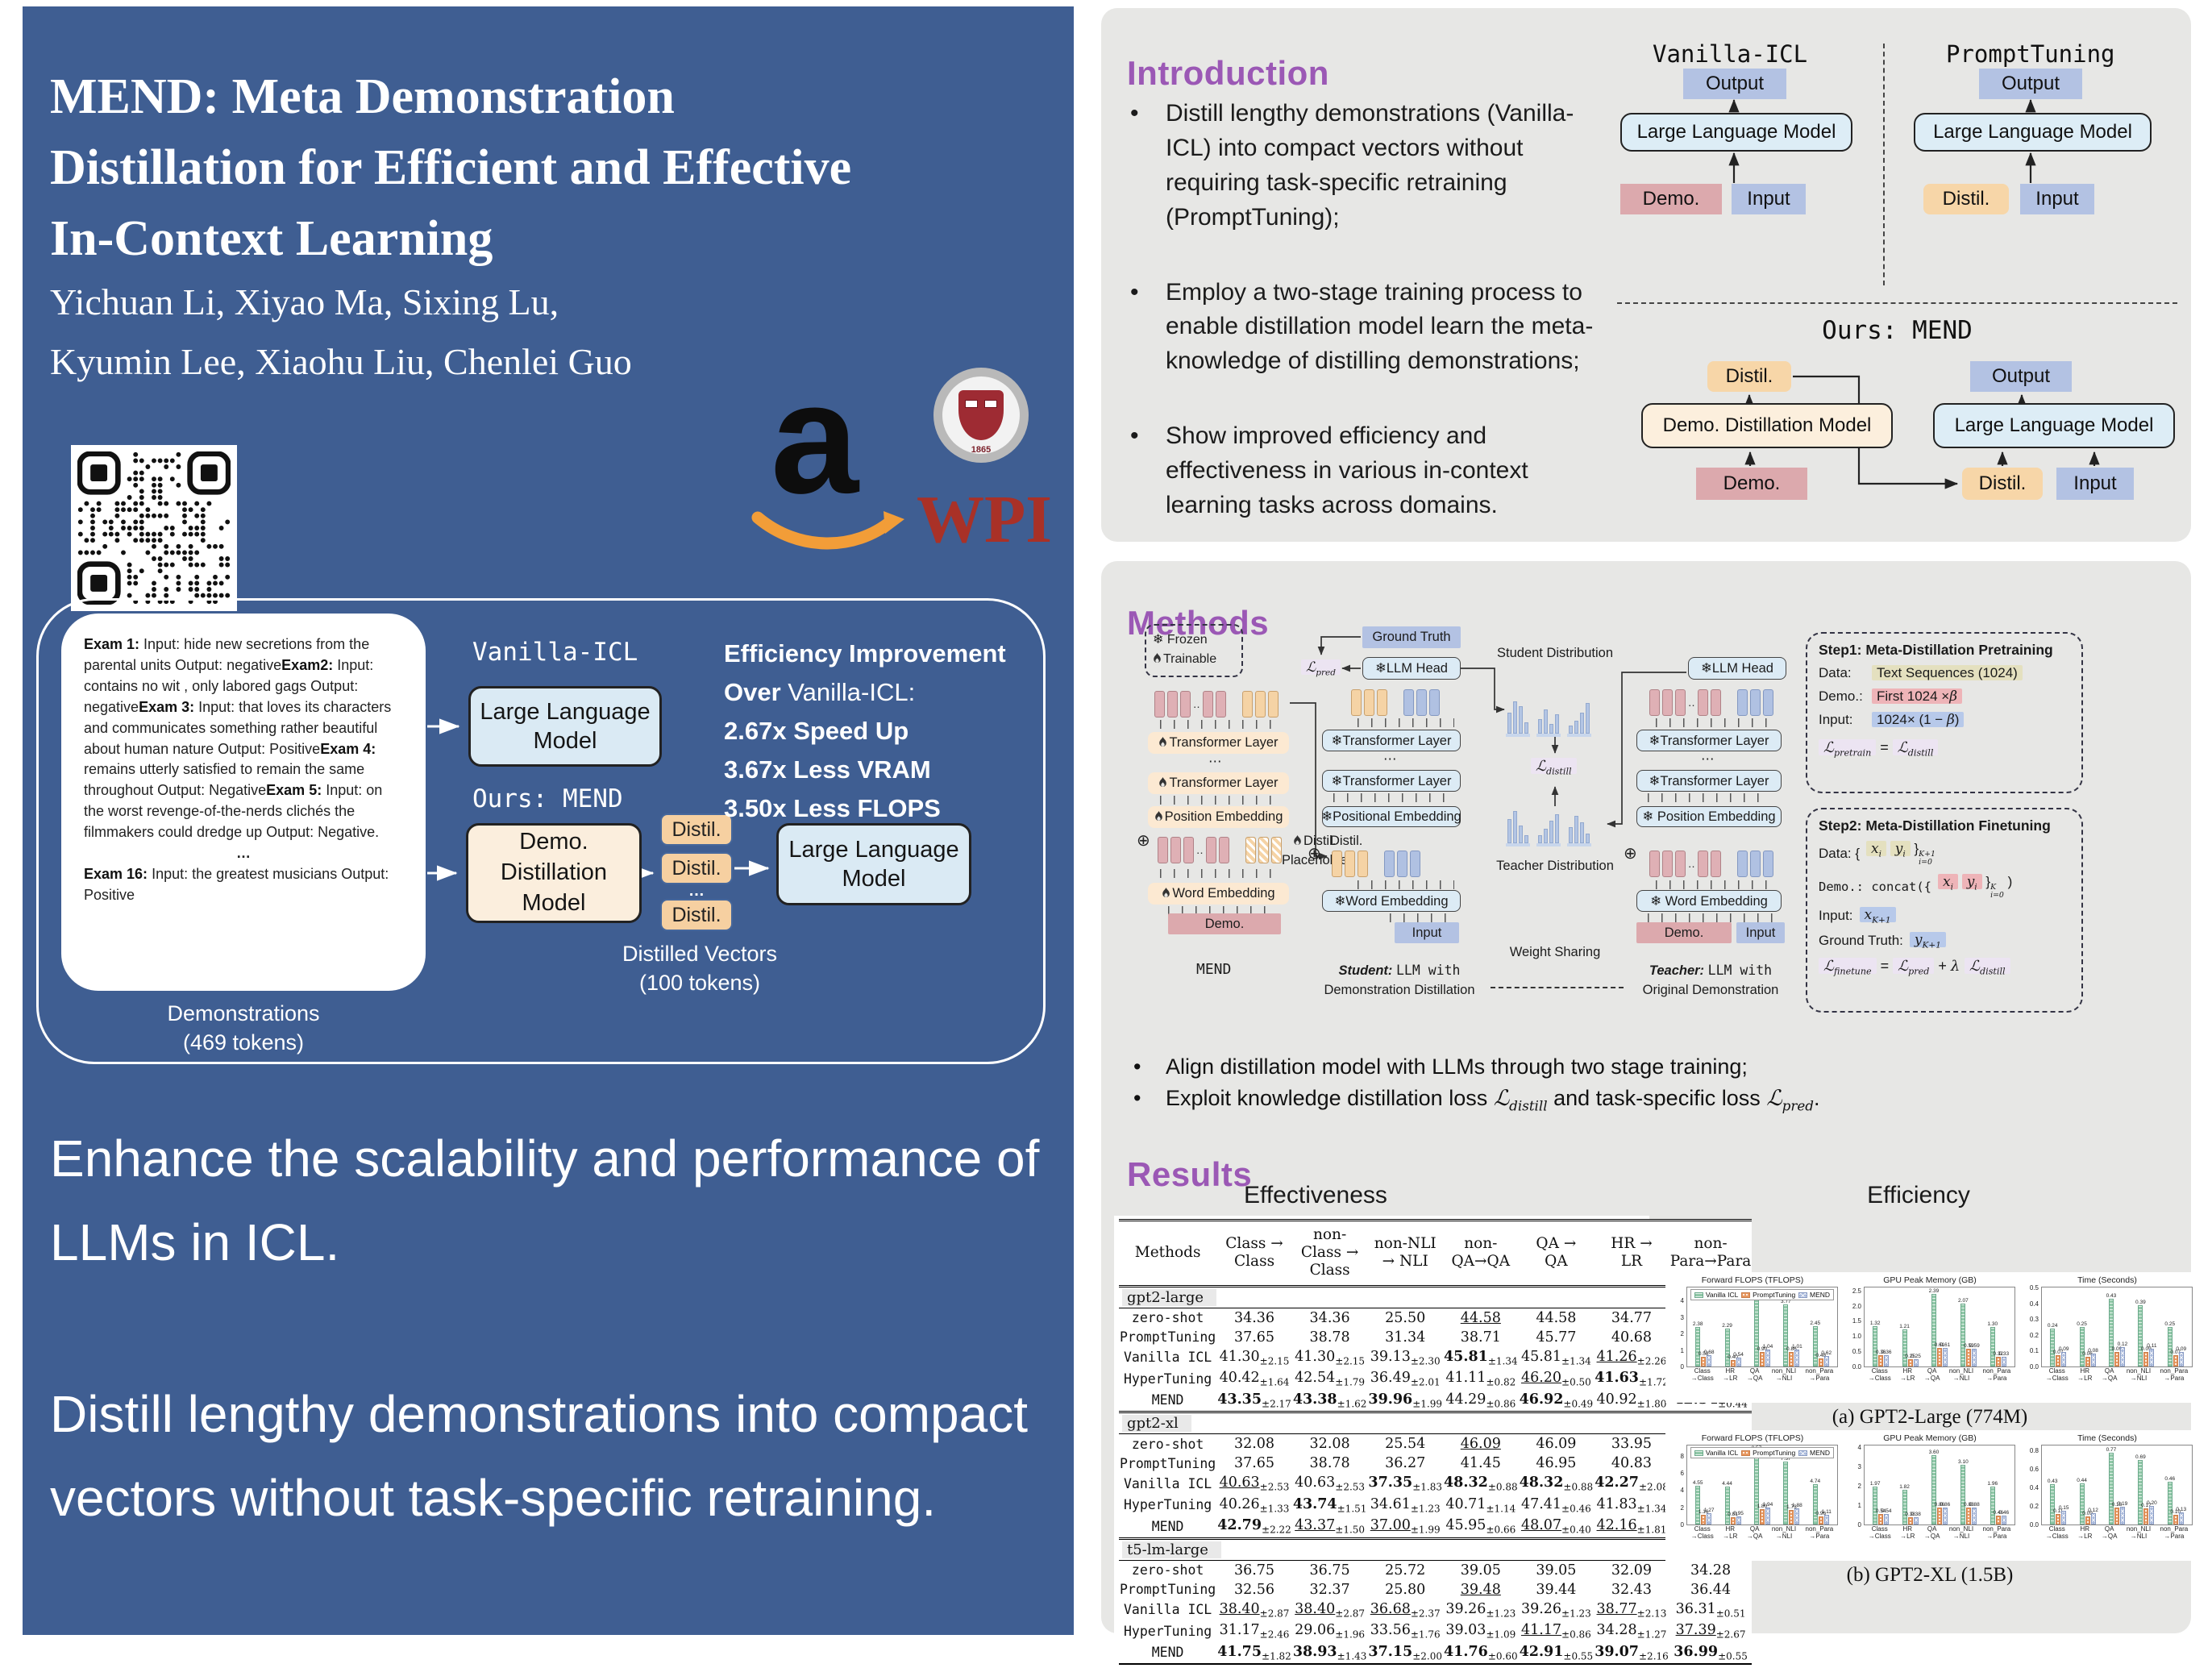 The height and width of the screenshot is (1668, 2212). I want to click on table-cell: 40.63±2.53, so click(1254, 1484).